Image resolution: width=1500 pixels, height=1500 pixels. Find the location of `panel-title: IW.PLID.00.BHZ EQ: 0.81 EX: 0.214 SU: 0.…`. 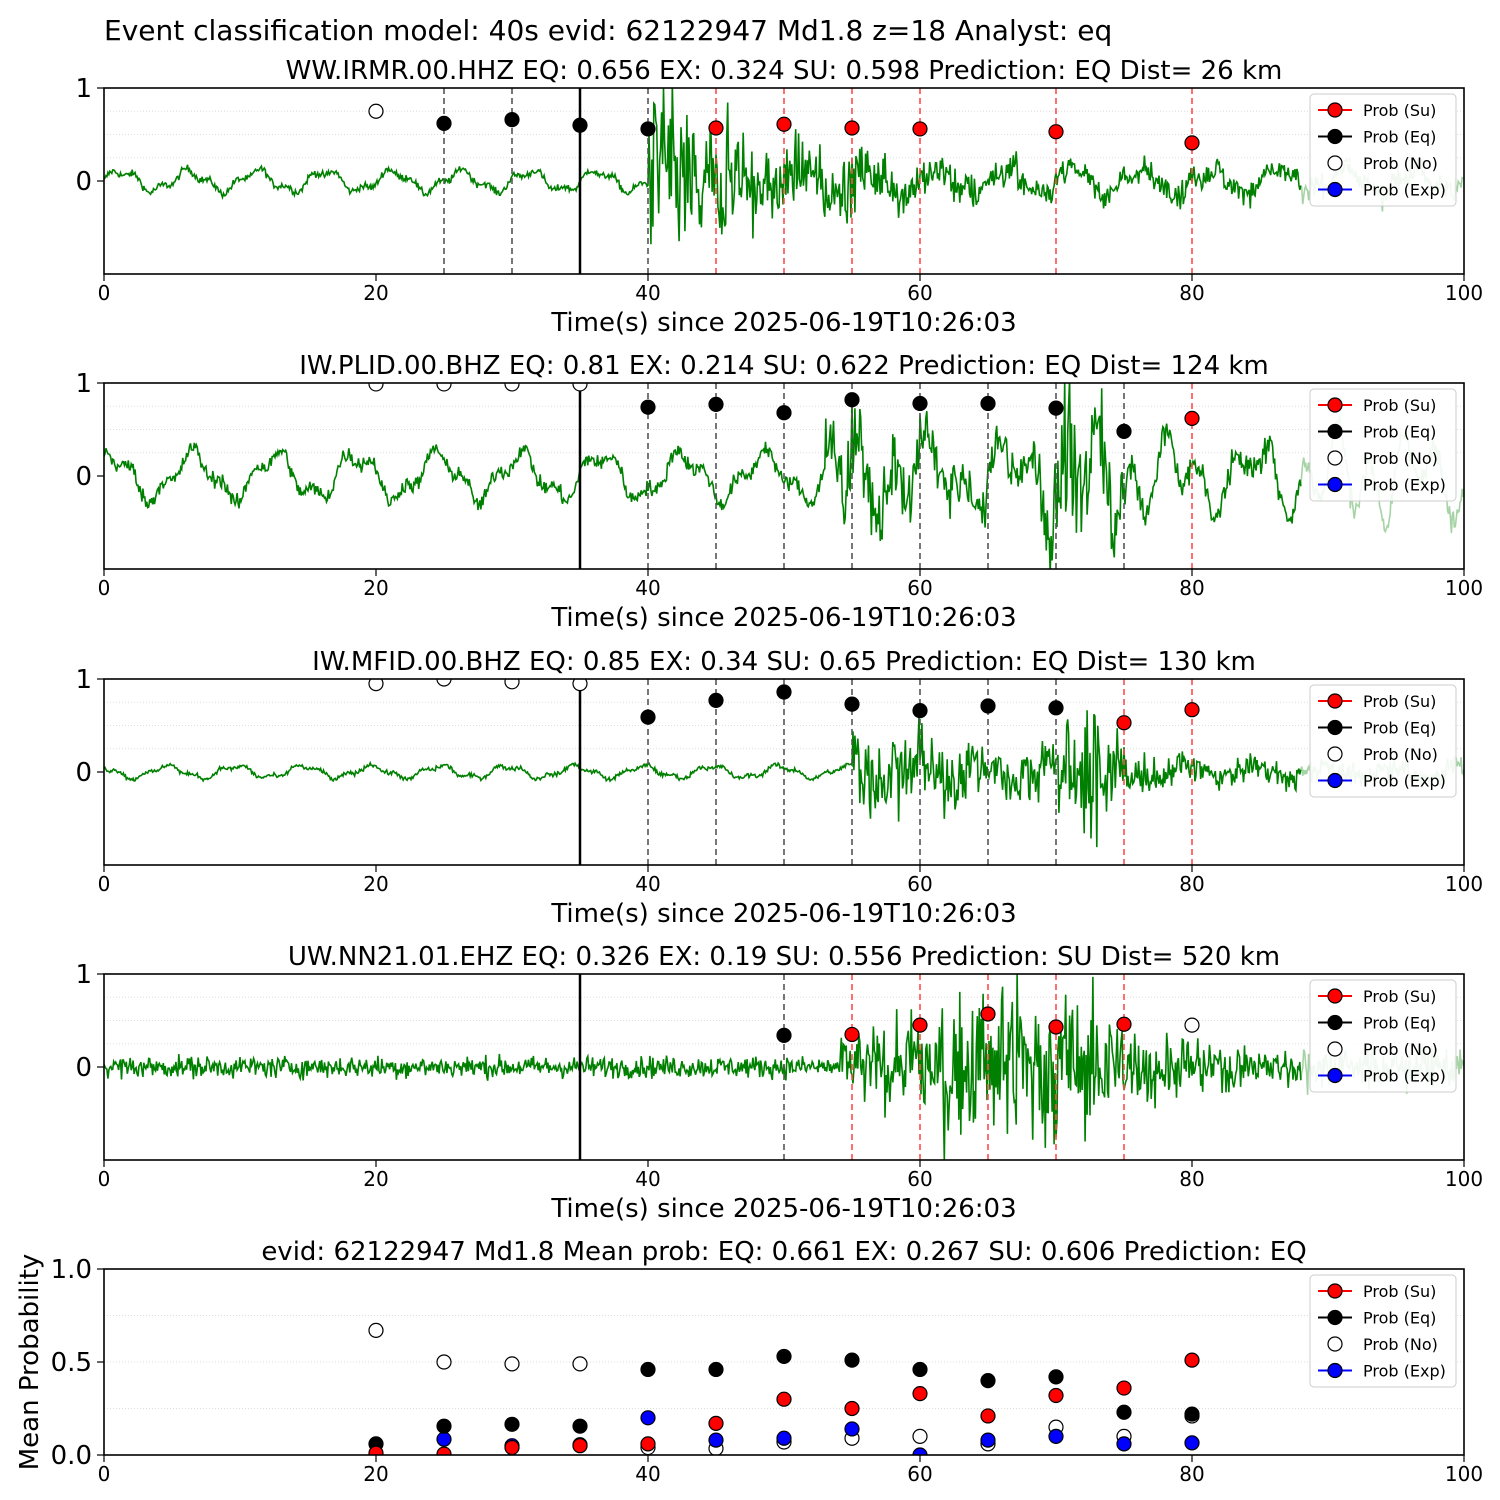

panel-title: IW.PLID.00.BHZ EQ: 0.81 EX: 0.214 SU: 0.… is located at coordinates (784, 366).